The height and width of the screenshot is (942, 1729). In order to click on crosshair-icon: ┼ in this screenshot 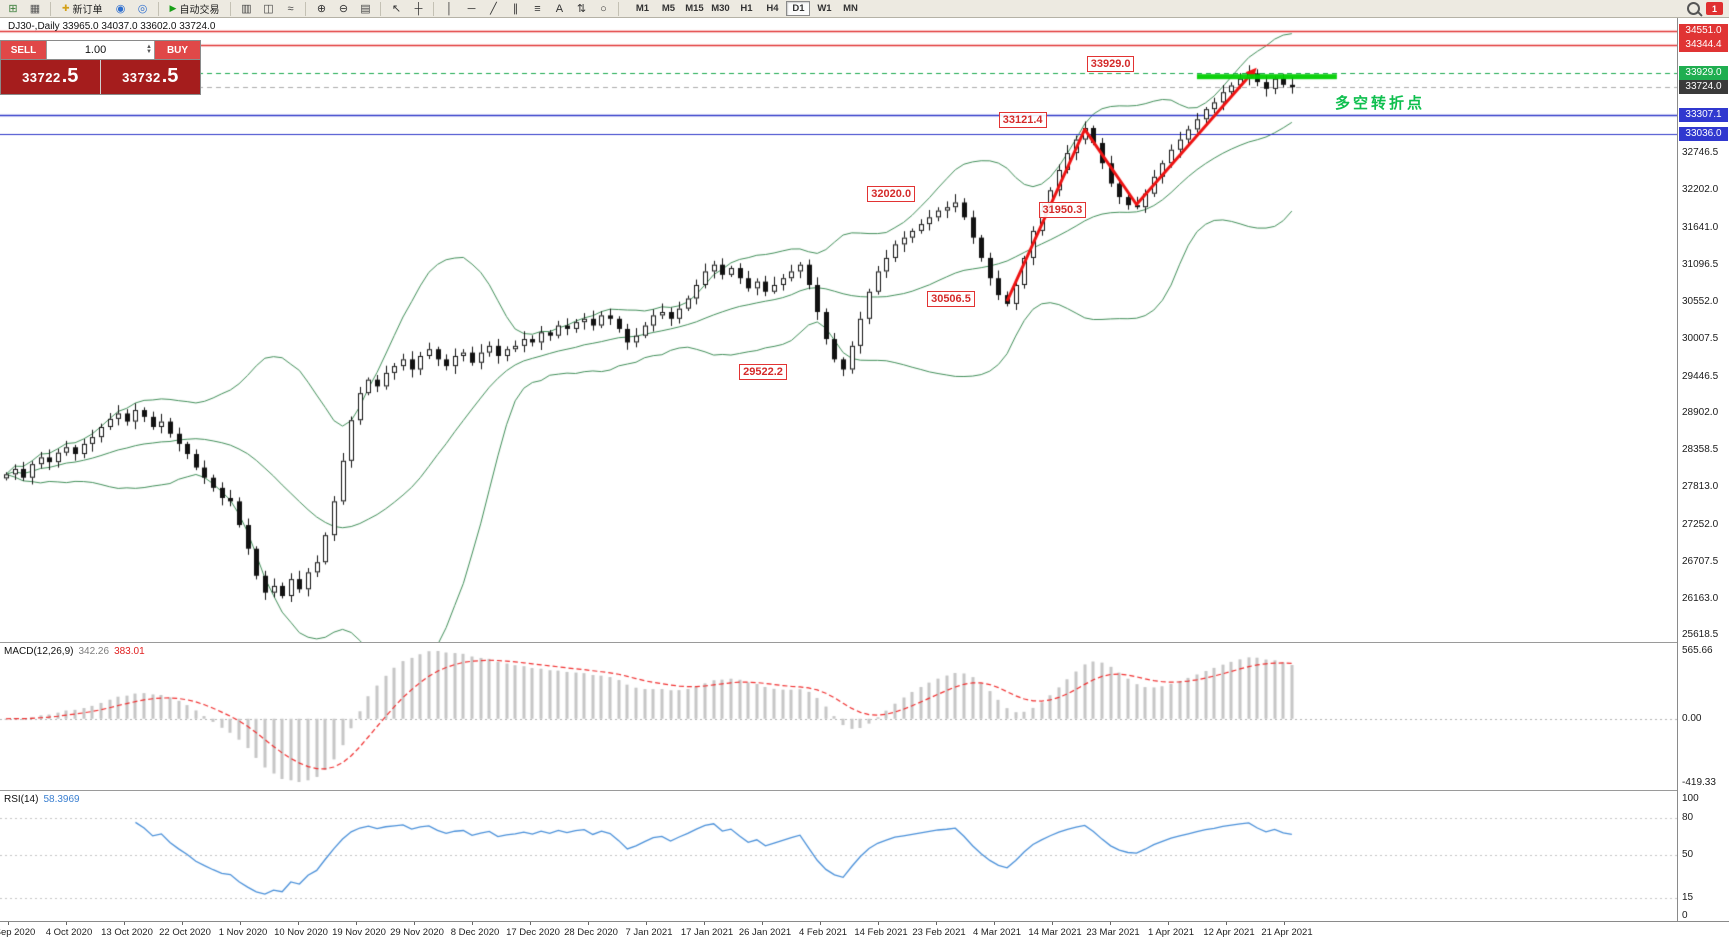, I will do `click(418, 9)`.